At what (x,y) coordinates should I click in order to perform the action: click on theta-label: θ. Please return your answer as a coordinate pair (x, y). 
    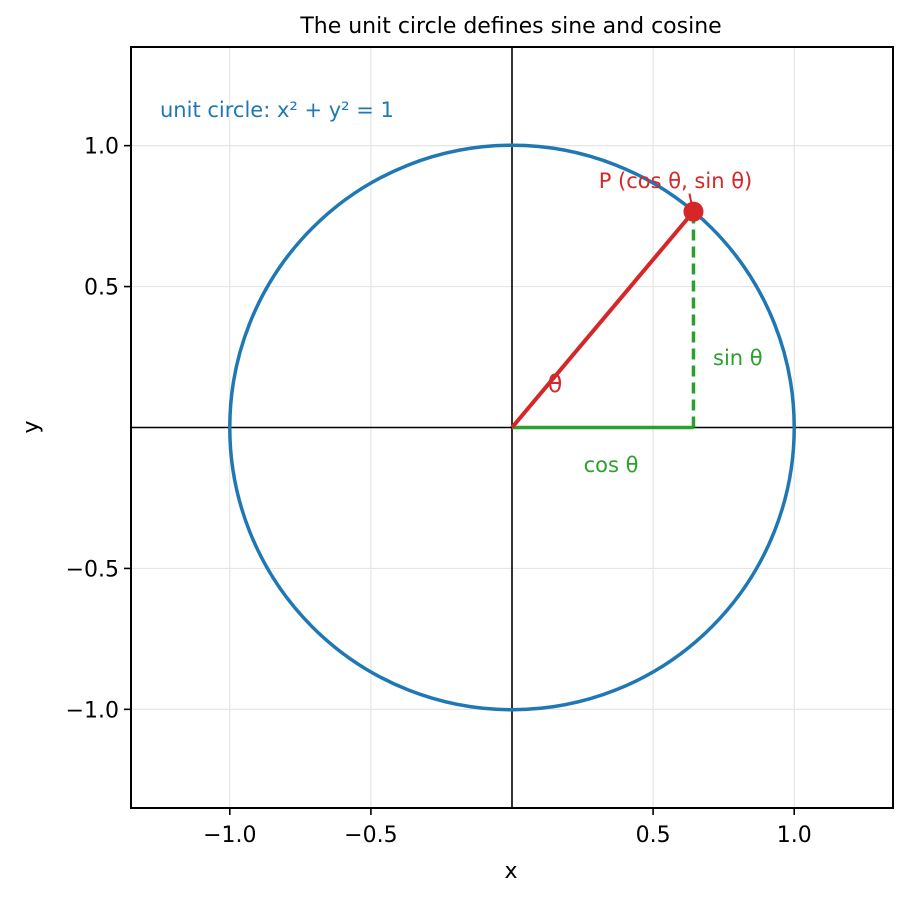
    Looking at the image, I should click on (555, 384).